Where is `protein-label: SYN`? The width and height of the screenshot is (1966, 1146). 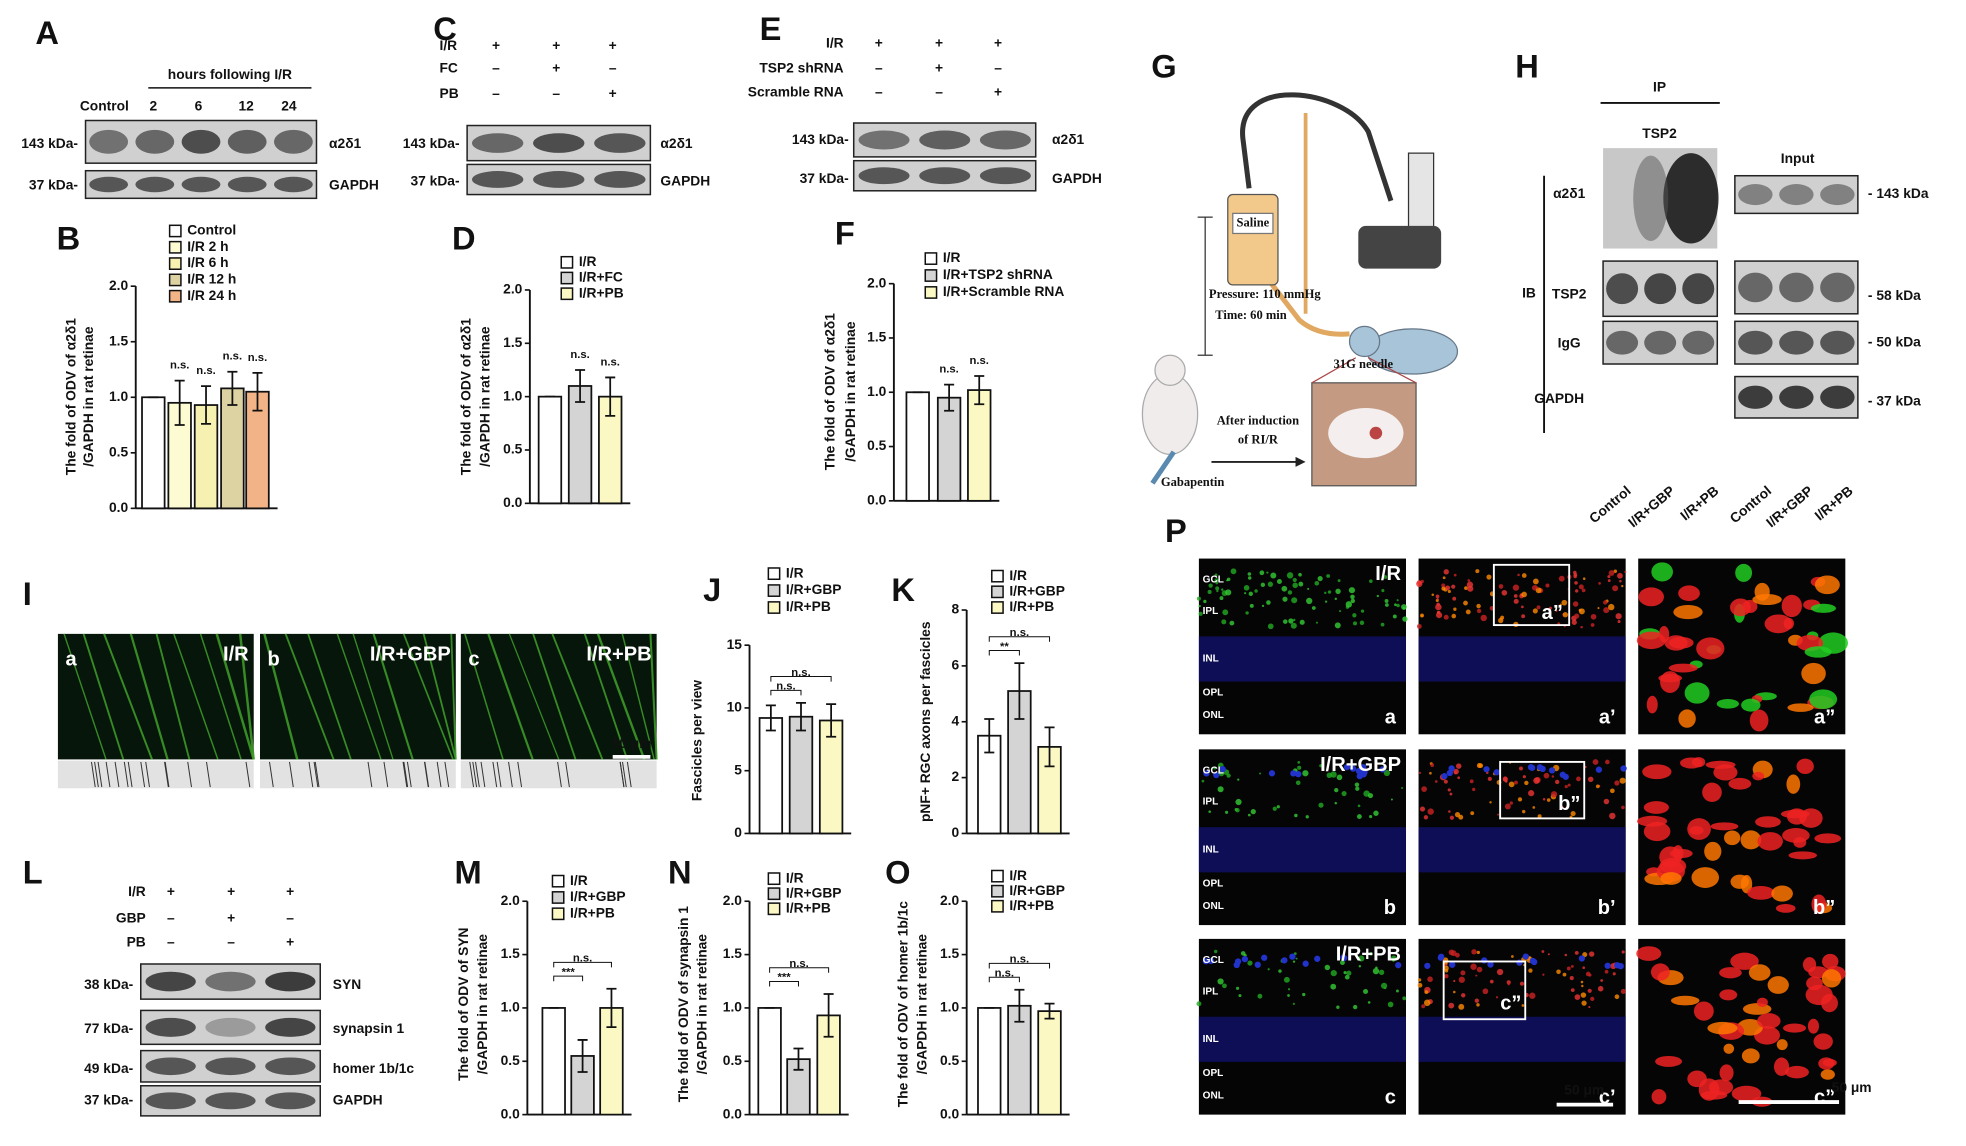
protein-label: SYN is located at coordinates (347, 984).